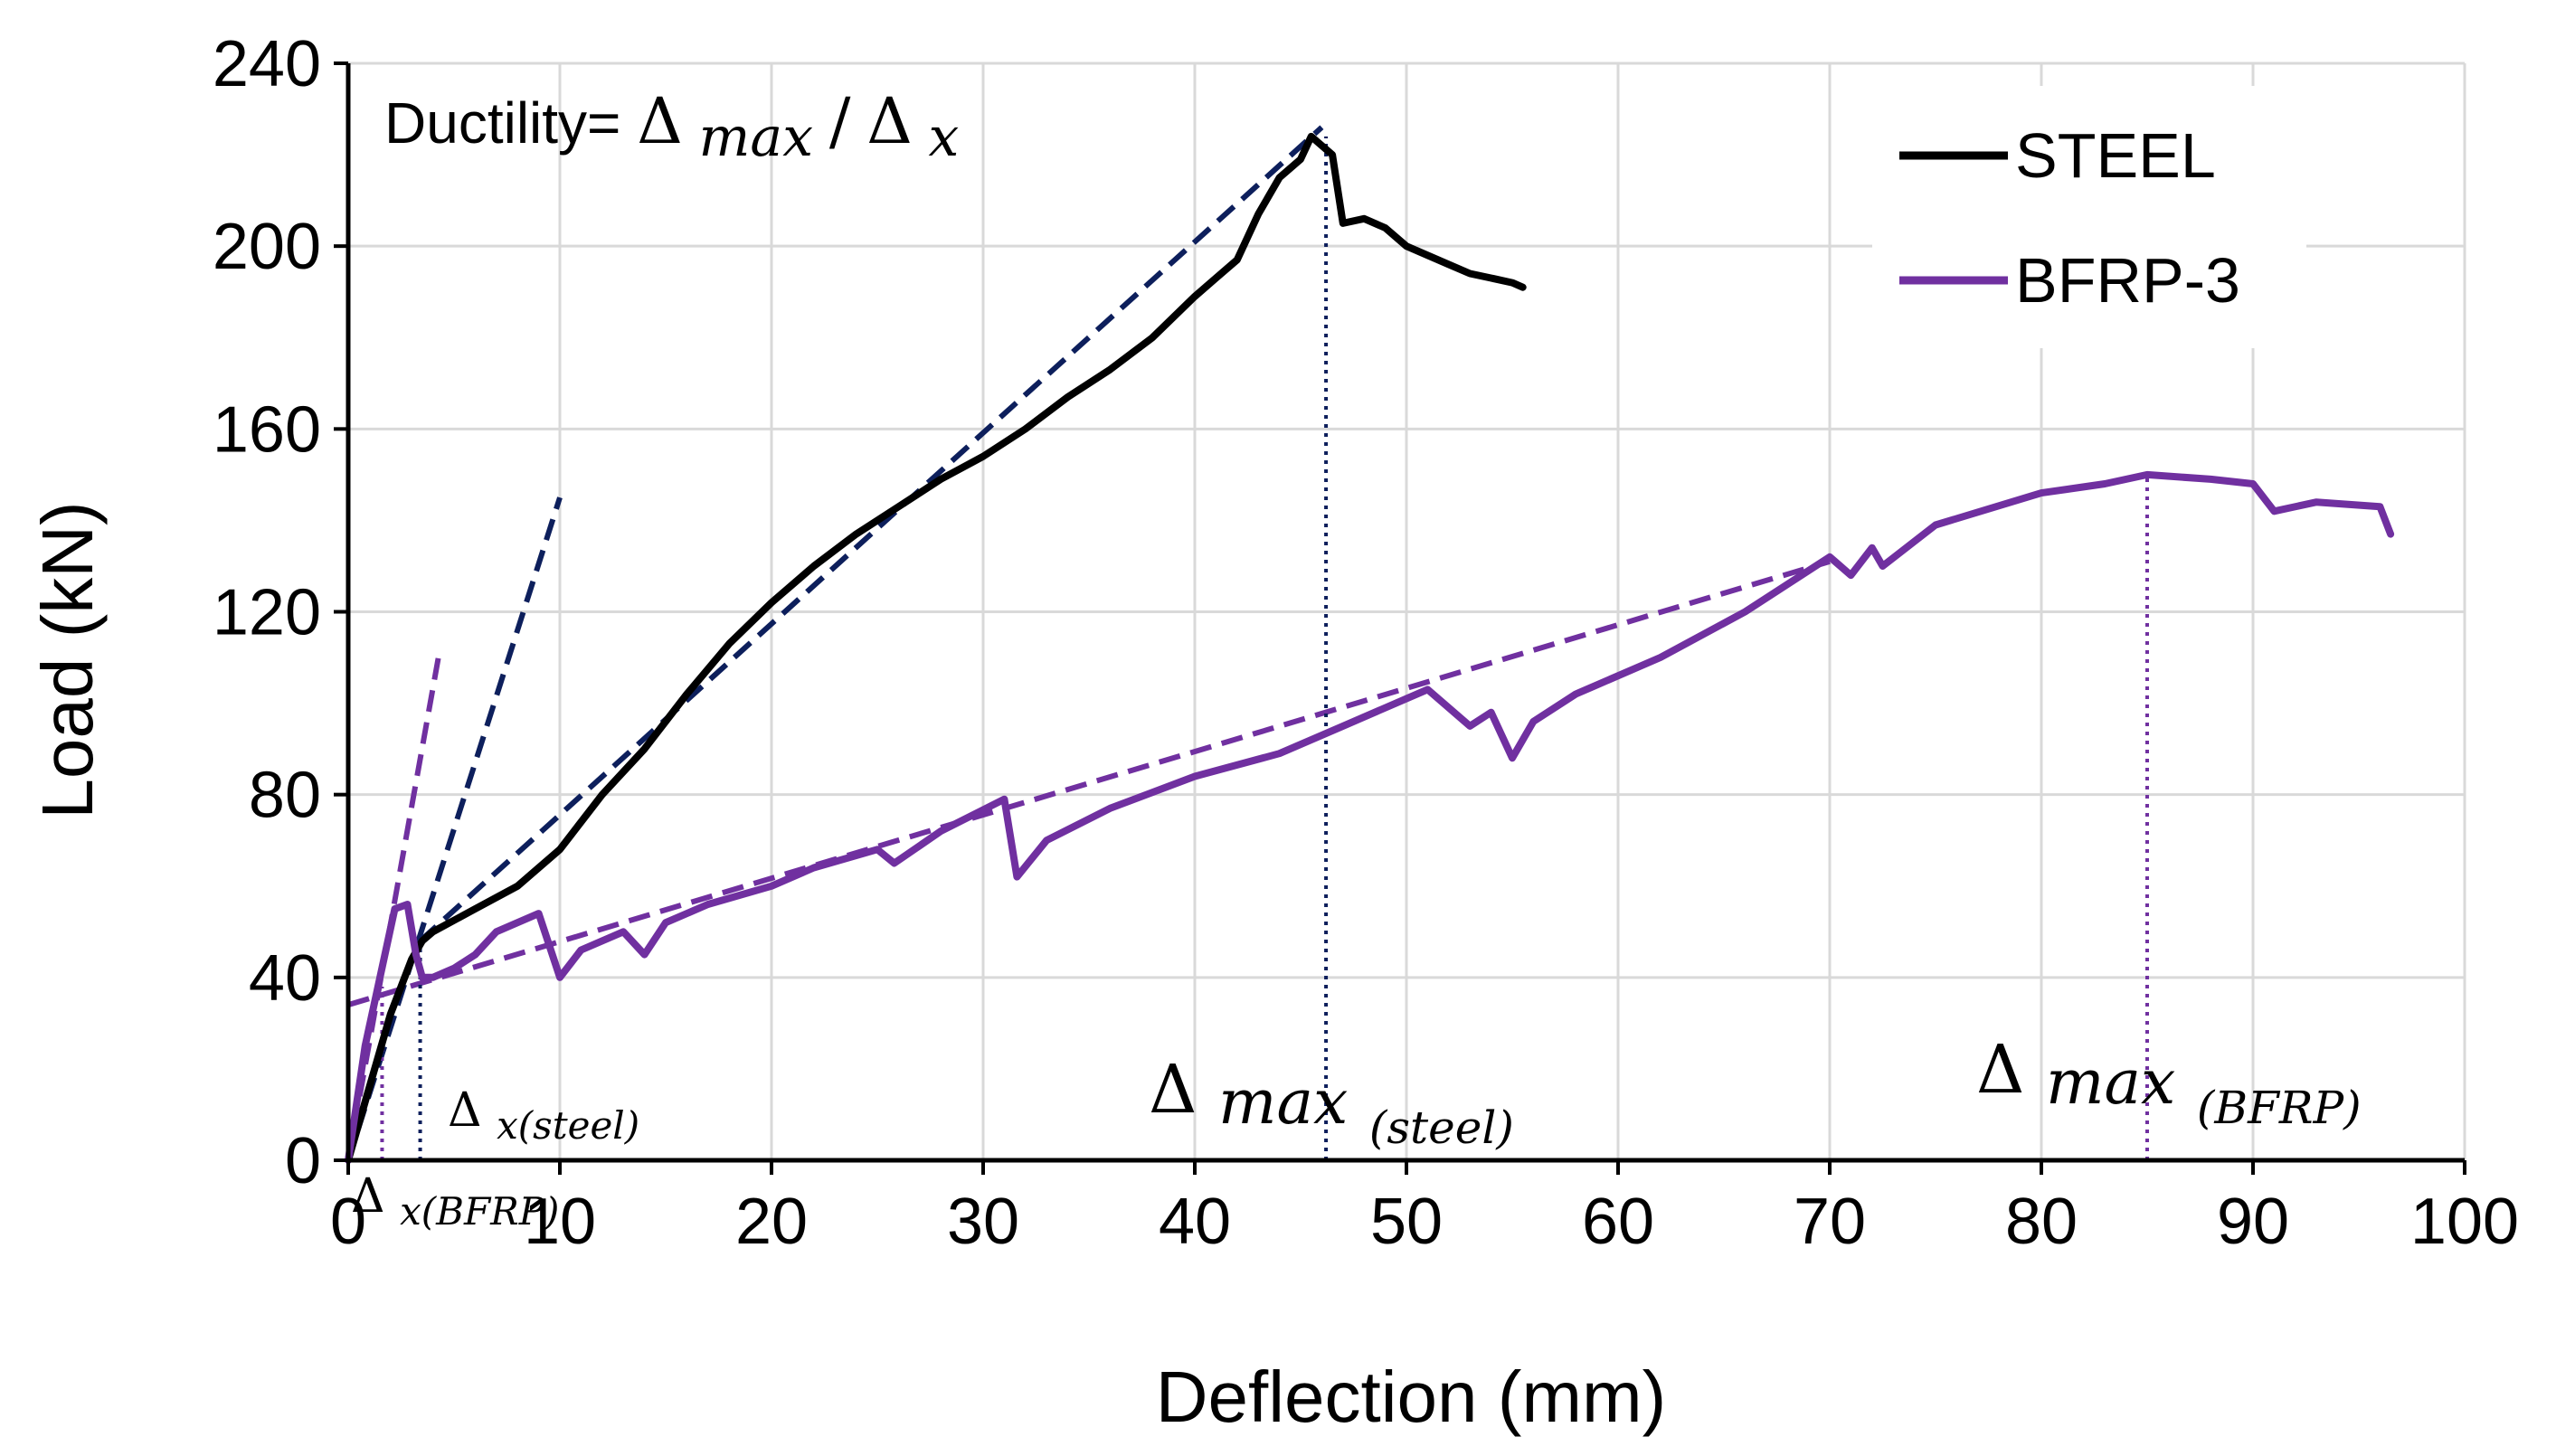  Describe the element at coordinates (1283, 1103) in the screenshot. I see `annotation-delta-max-steel-main: max` at that location.